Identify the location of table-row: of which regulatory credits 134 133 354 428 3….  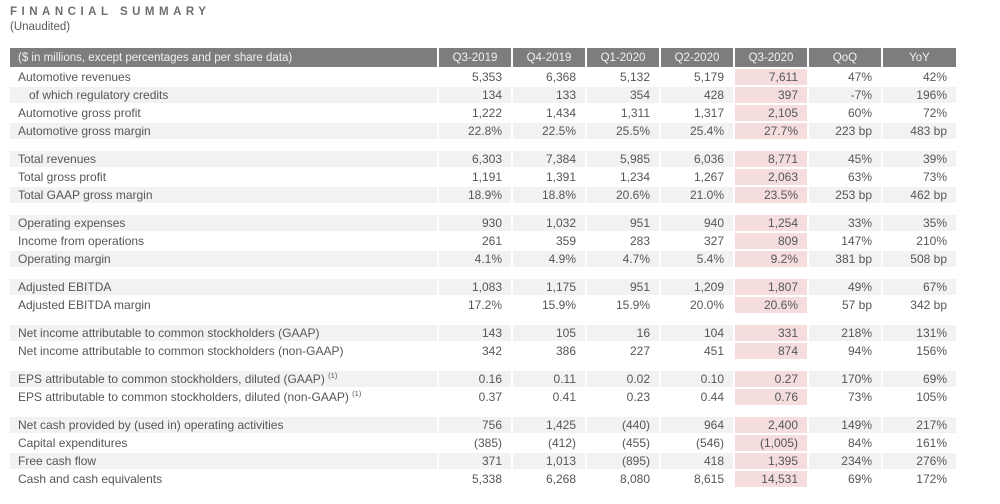
(483, 95).